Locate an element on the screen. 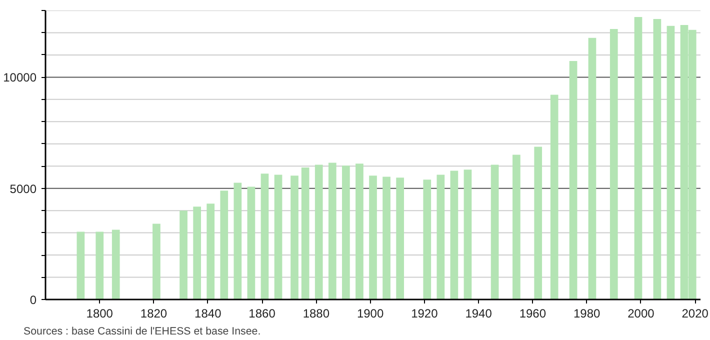 This screenshot has height=340, width=710. y-tick-label: 5000 is located at coordinates (23, 189).